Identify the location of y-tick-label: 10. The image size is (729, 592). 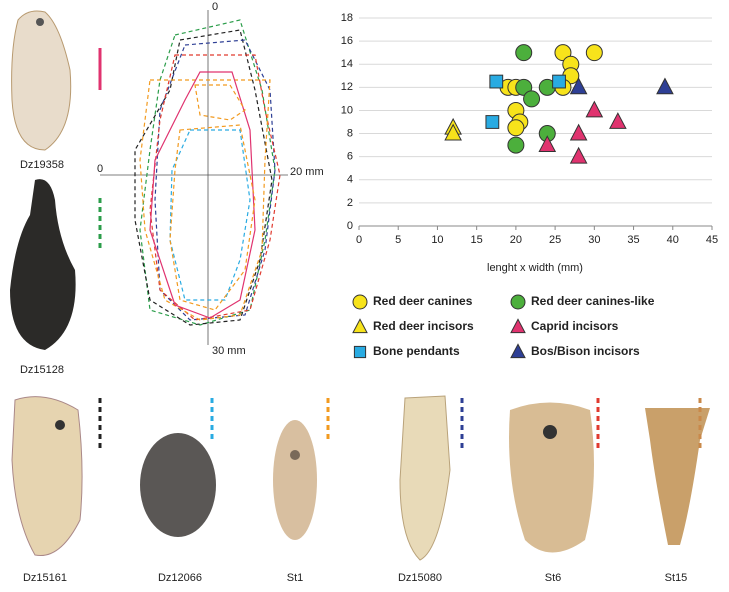
(347, 110).